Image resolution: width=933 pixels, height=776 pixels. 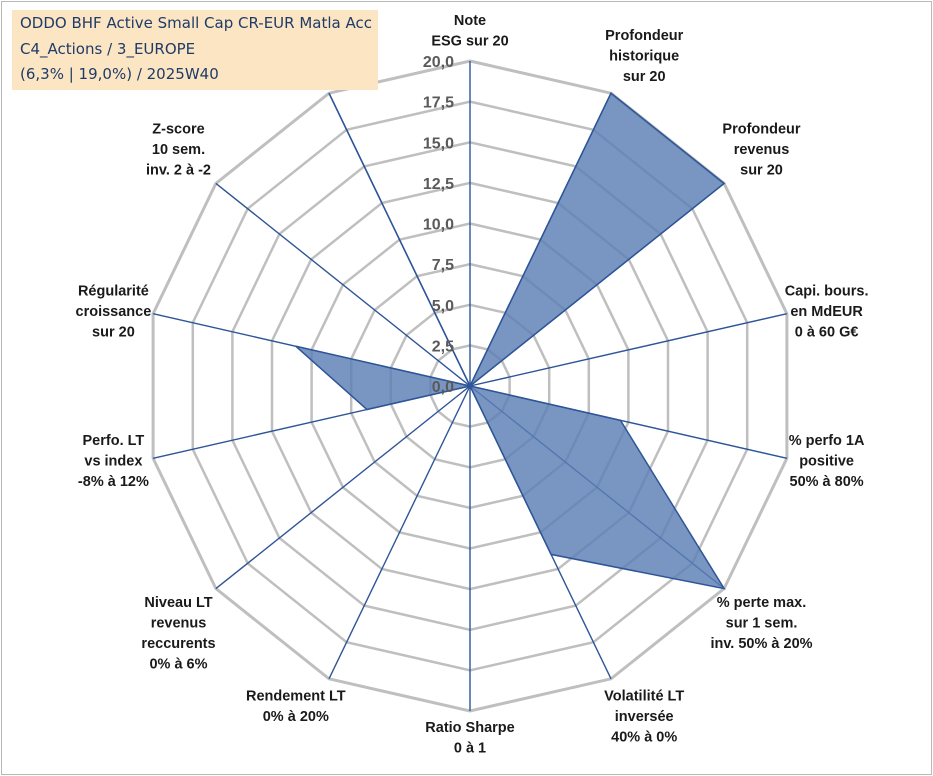 I want to click on axis-label-12: Z-score 10 sem. inv. 2 à -2, so click(x=178, y=149).